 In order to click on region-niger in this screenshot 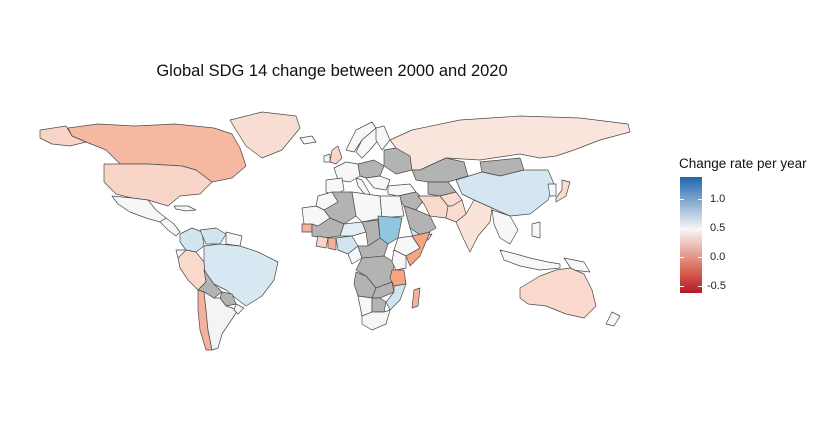, I will do `click(353, 229)`.